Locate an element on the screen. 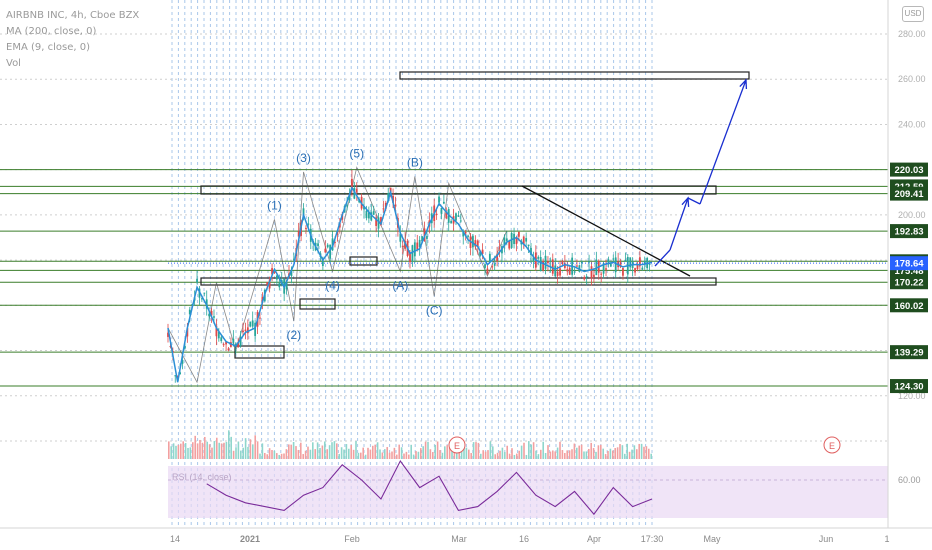  rsi-line is located at coordinates (429, 487).